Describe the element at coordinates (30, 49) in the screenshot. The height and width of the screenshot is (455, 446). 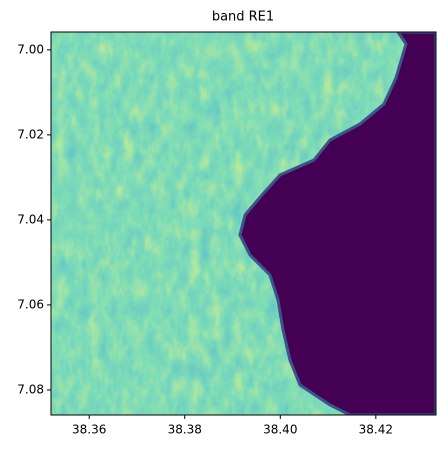
I see `y-tick-label: 7.00` at that location.